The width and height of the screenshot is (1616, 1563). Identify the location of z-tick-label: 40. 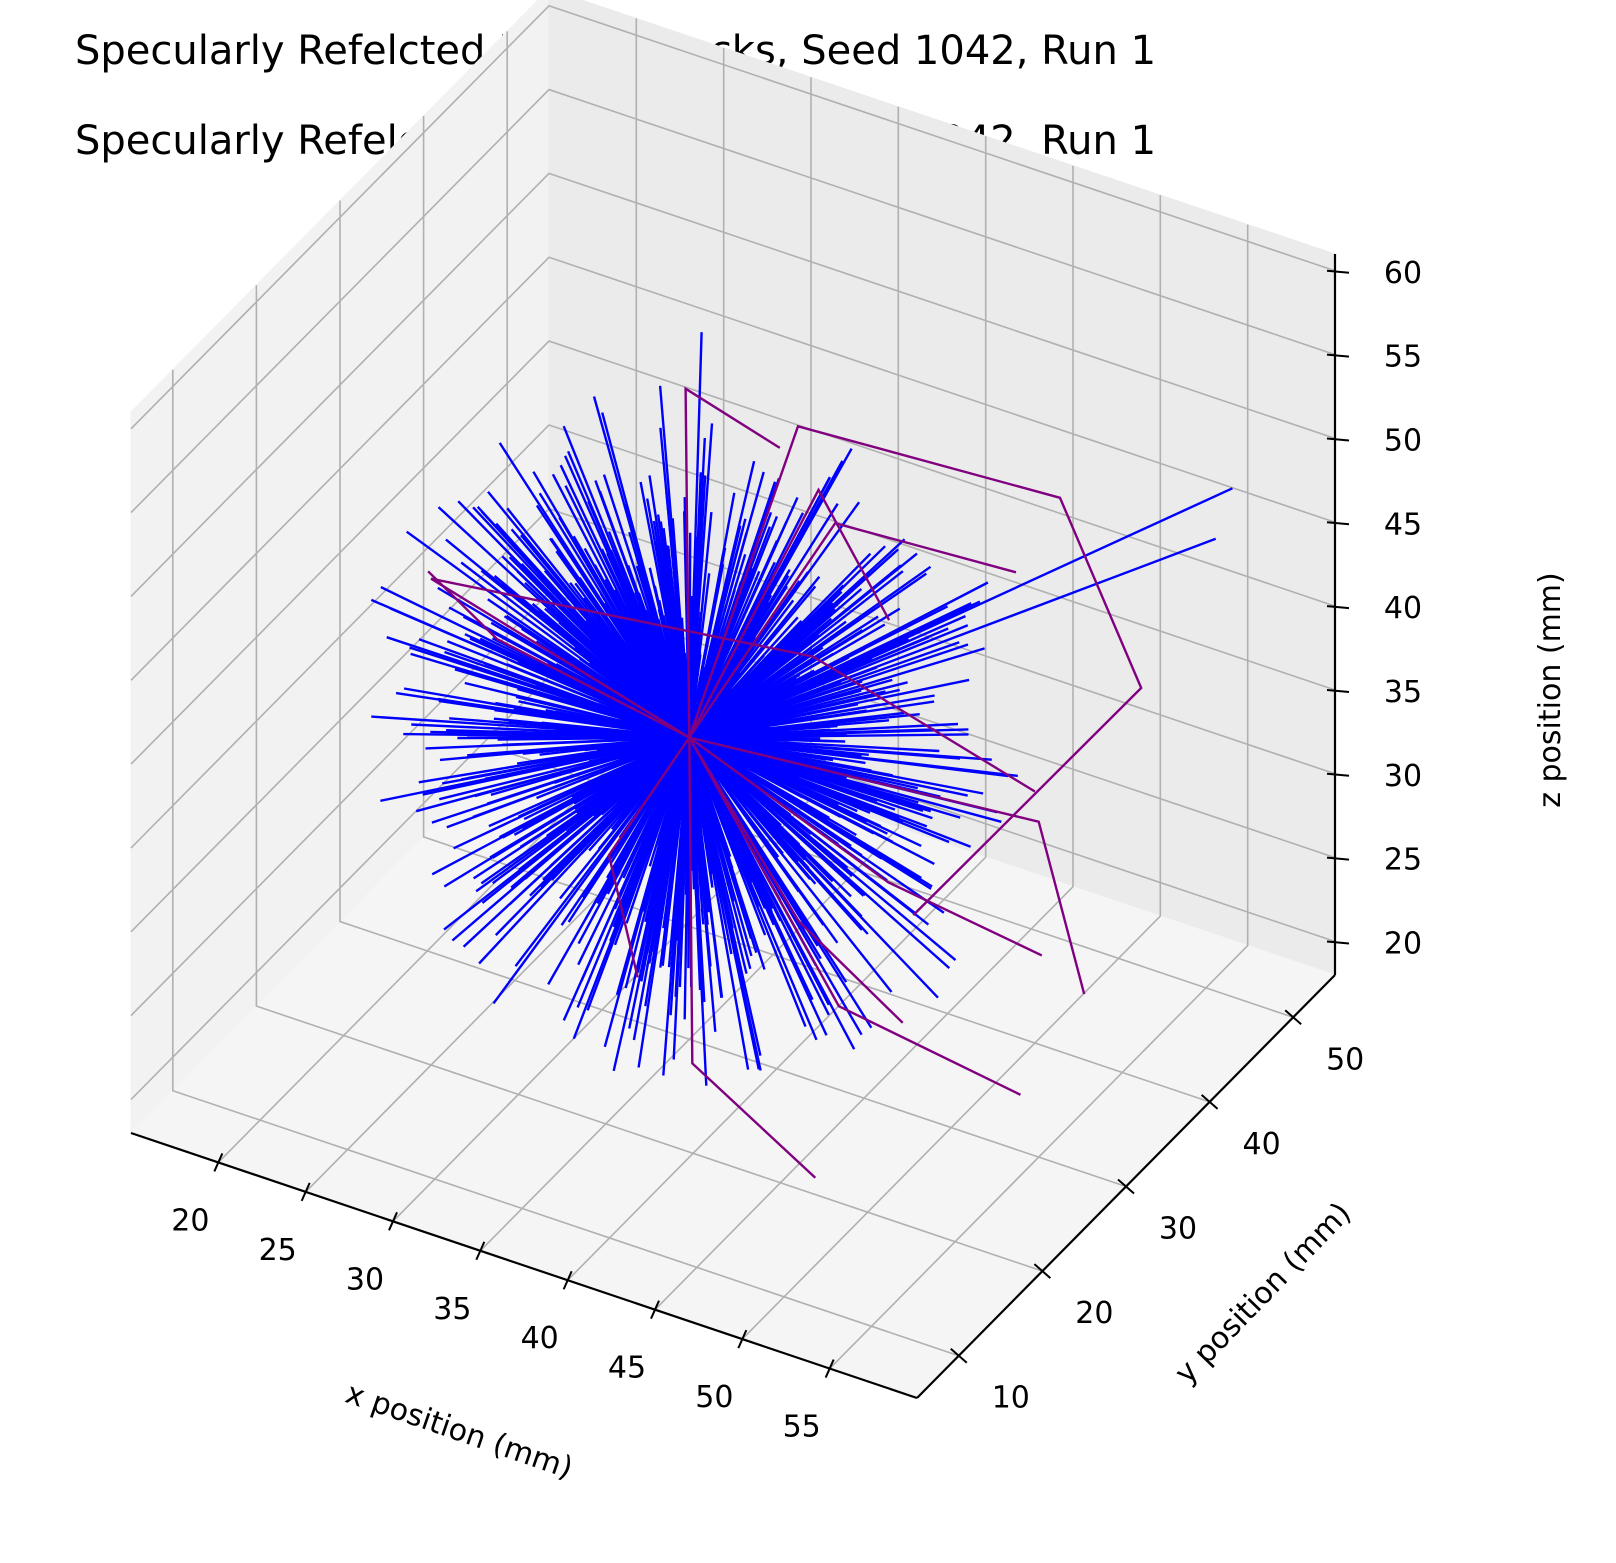
(1403, 608).